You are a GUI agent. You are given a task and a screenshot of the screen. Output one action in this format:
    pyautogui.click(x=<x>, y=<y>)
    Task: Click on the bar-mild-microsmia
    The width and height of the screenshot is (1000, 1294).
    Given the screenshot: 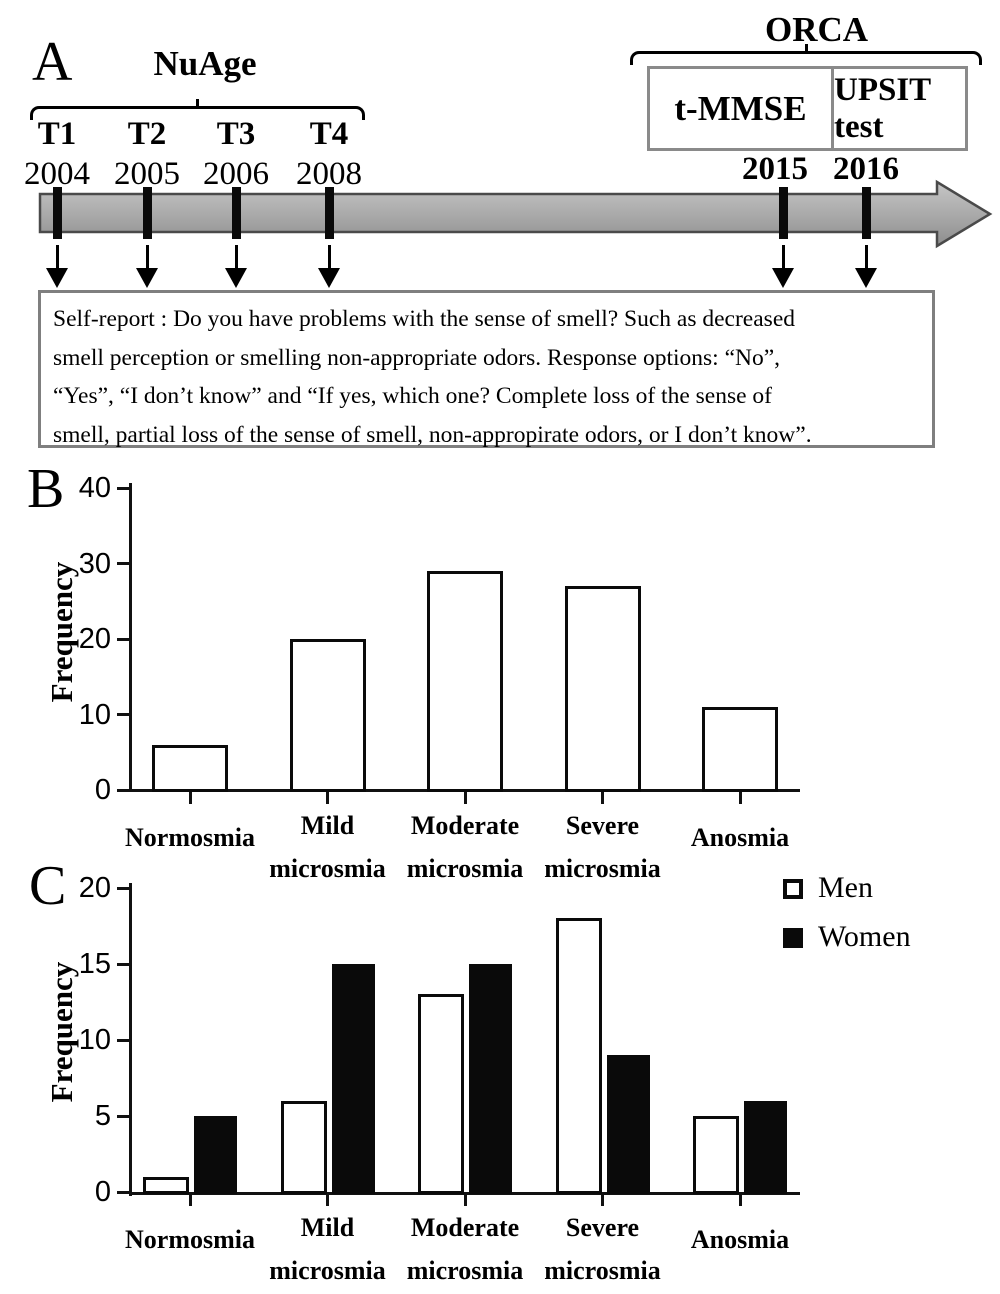 What is the action you would take?
    pyautogui.click(x=327, y=715)
    